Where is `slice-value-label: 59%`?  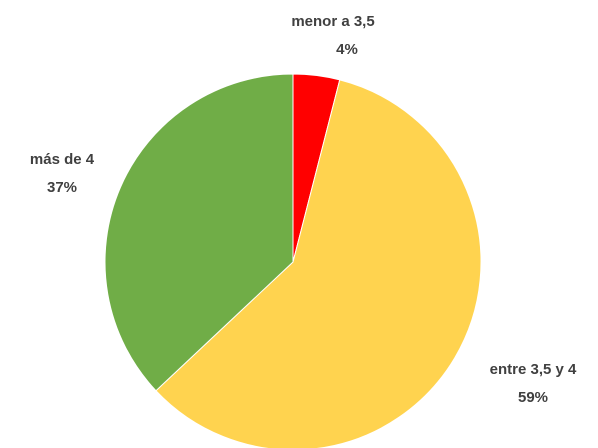 slice-value-label: 59% is located at coordinates (533, 397).